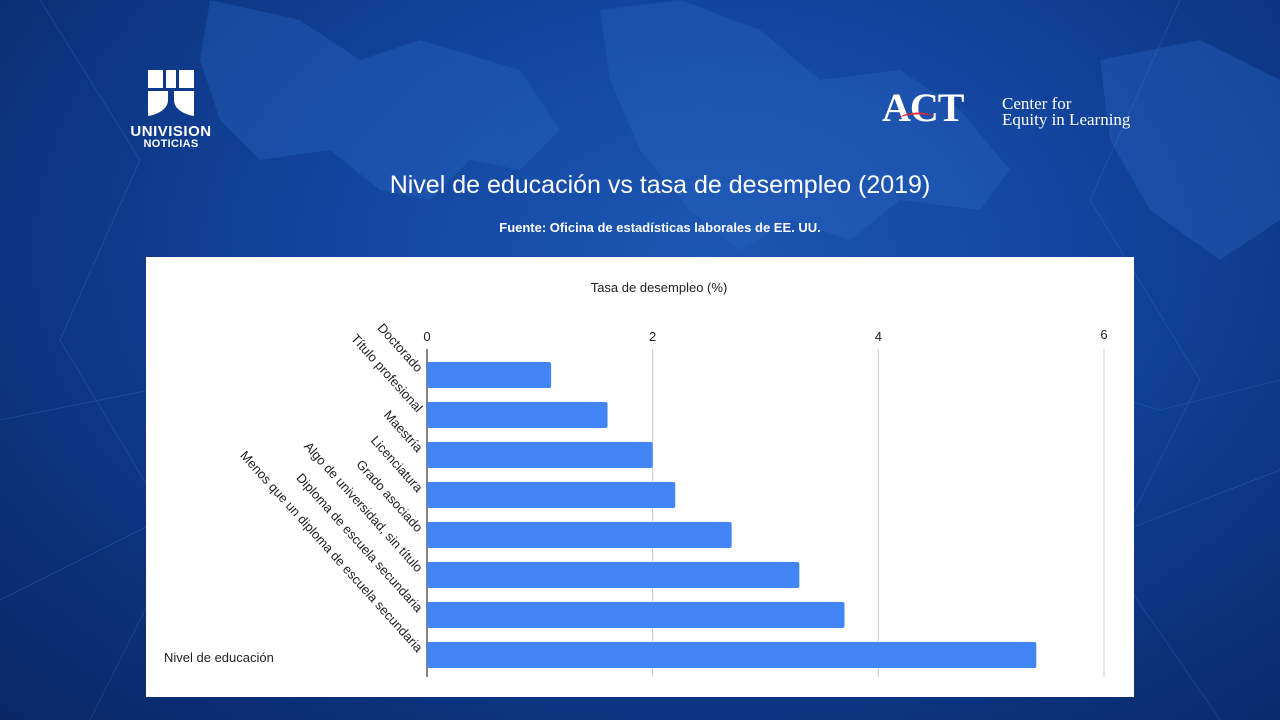 This screenshot has width=1280, height=720. Describe the element at coordinates (1066, 119) in the screenshot. I see `act-subtitle-line2: Equity in Learning` at that location.